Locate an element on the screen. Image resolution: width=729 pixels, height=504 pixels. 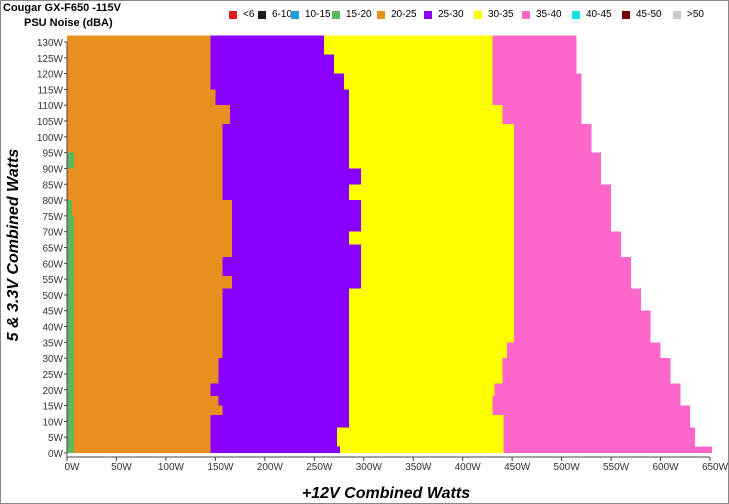
y-tick-label: 65W is located at coordinates (52, 249).